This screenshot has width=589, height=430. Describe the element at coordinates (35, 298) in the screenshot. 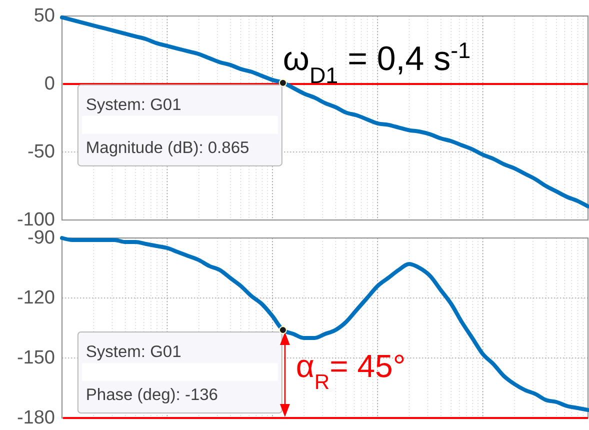

I see `y-tick-label: -120` at that location.